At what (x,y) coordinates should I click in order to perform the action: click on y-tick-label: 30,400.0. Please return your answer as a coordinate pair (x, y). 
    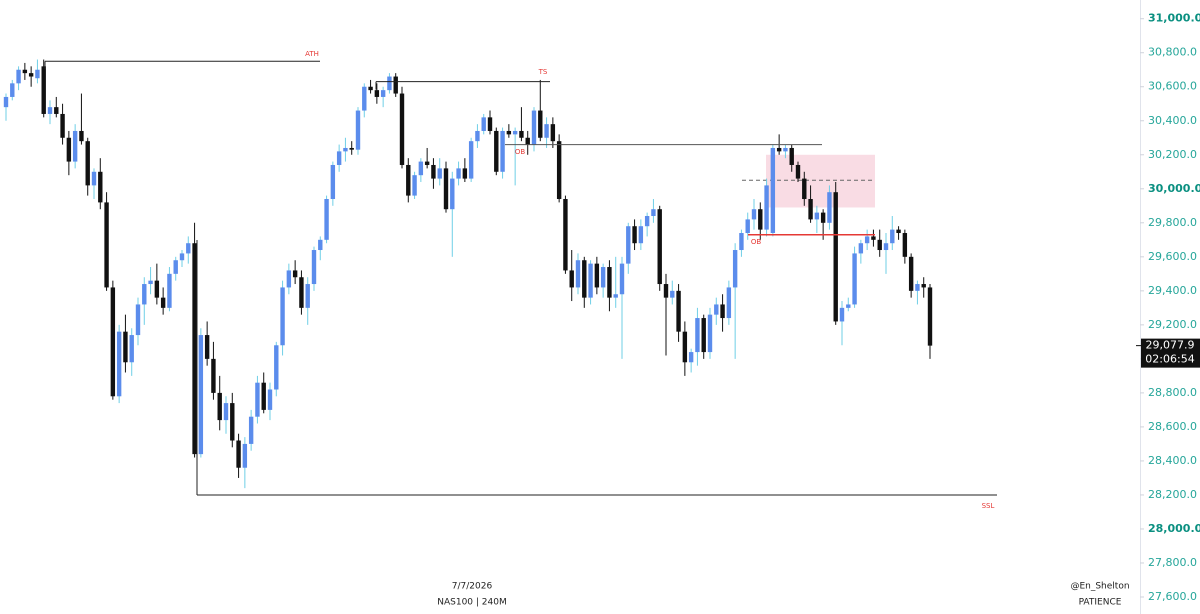
    Looking at the image, I should click on (1172, 120).